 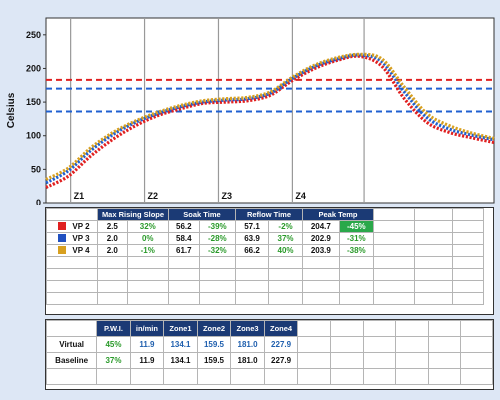 I want to click on row-label: VP 3, so click(x=81, y=238).